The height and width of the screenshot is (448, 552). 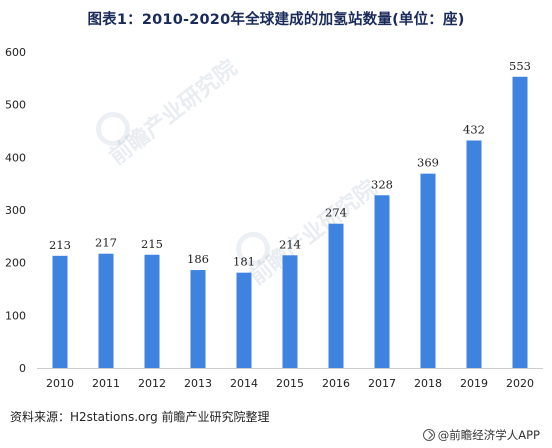 What do you see at coordinates (15, 210) in the screenshot?
I see `y-tick-label: 300` at bounding box center [15, 210].